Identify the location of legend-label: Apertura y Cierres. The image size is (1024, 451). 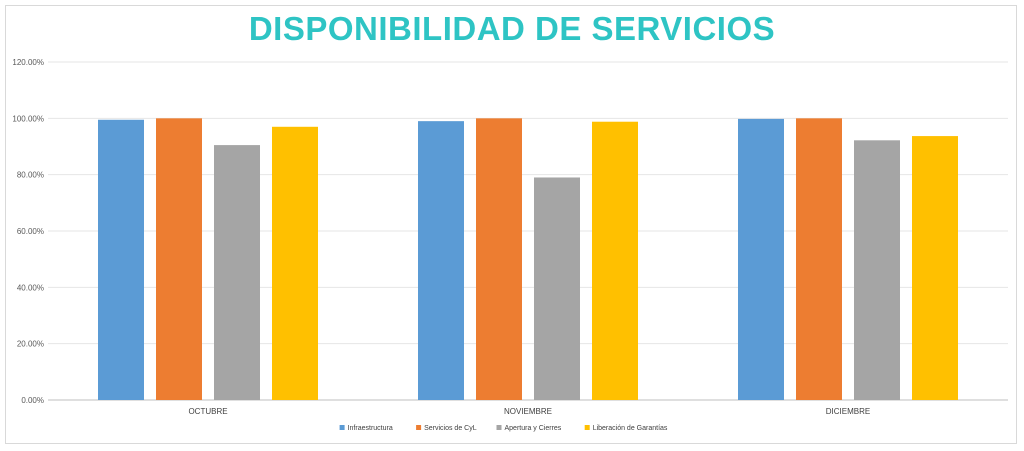
(533, 428).